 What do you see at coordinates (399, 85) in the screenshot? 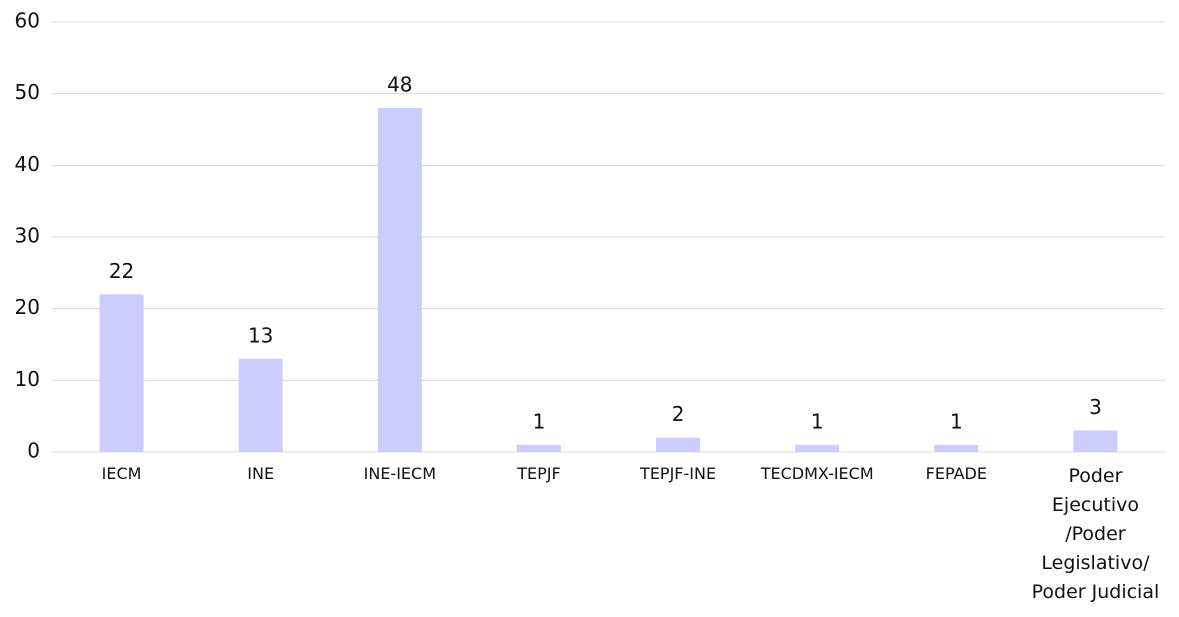
I see `value-label: 48` at bounding box center [399, 85].